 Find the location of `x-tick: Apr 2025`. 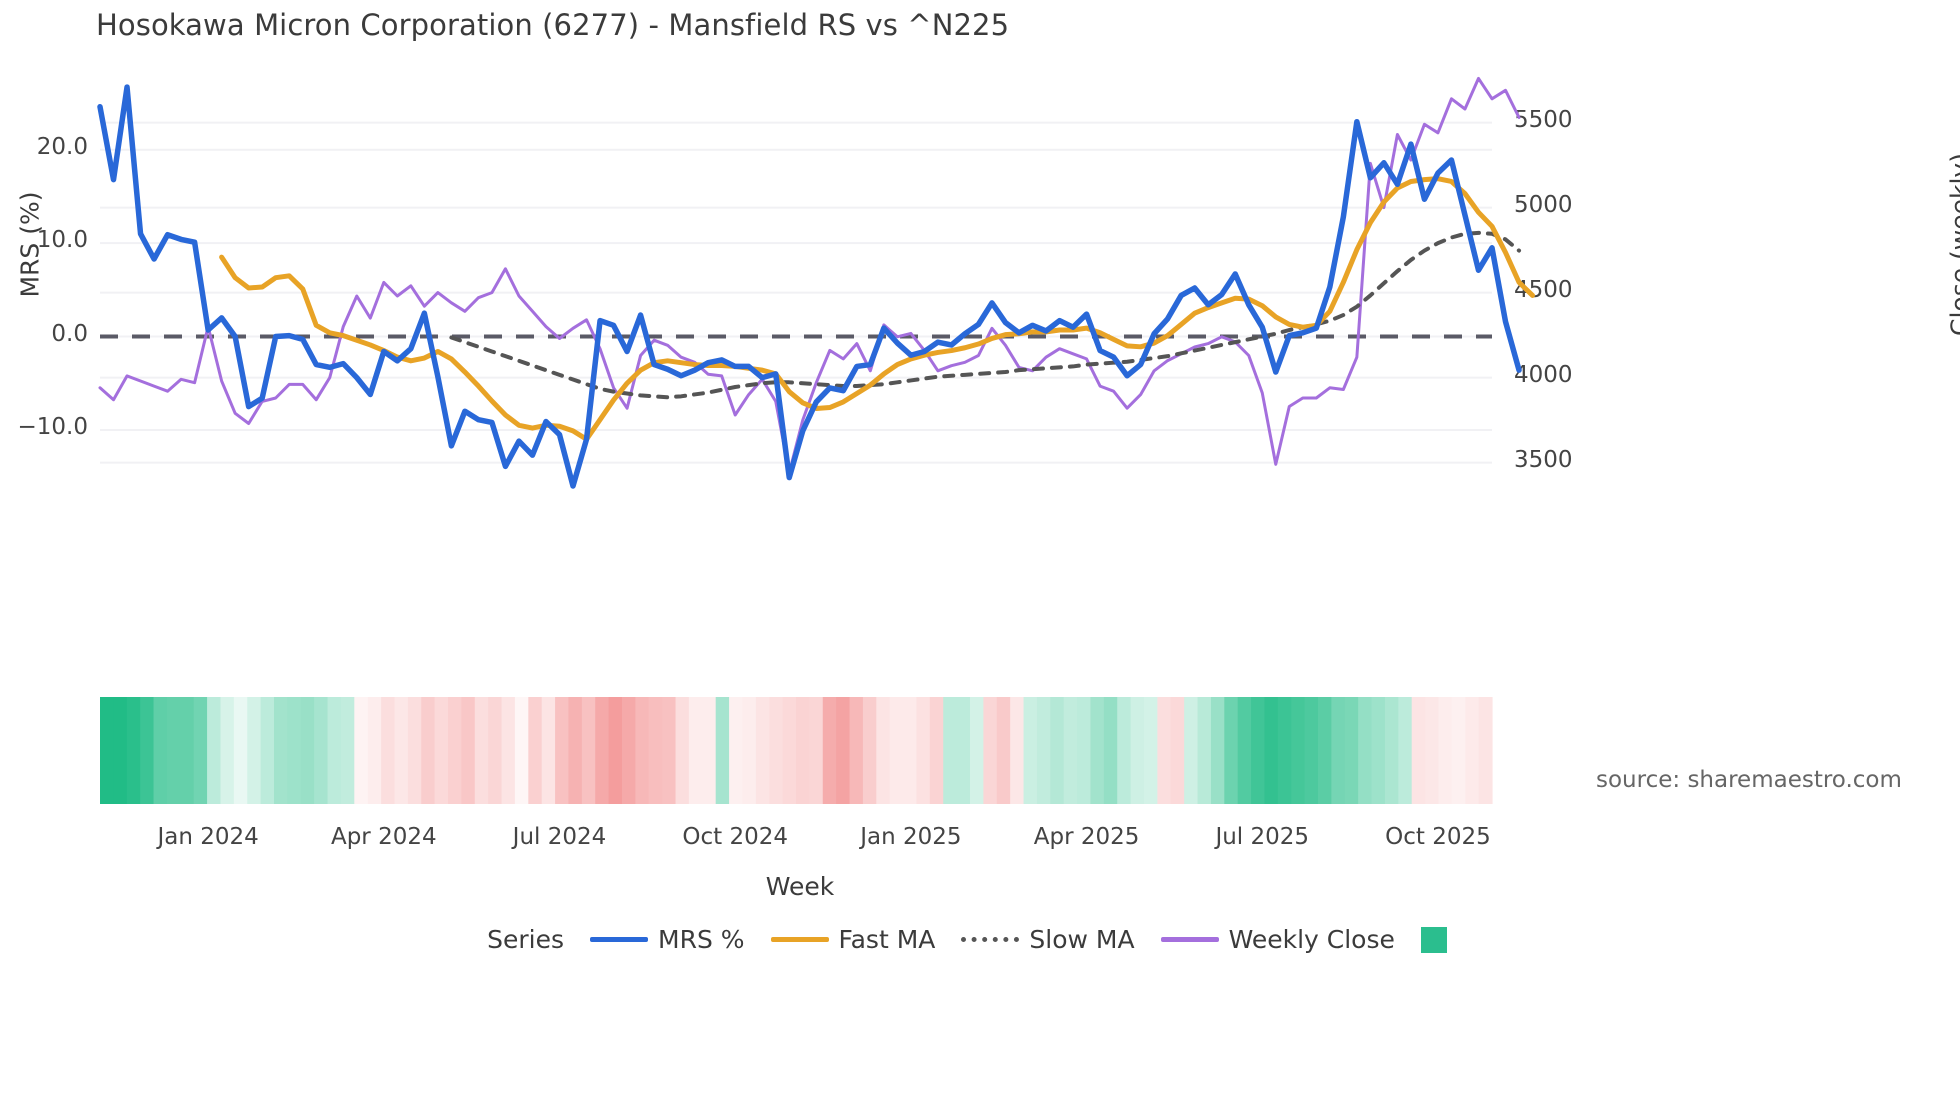

x-tick: Apr 2025 is located at coordinates (1086, 837).